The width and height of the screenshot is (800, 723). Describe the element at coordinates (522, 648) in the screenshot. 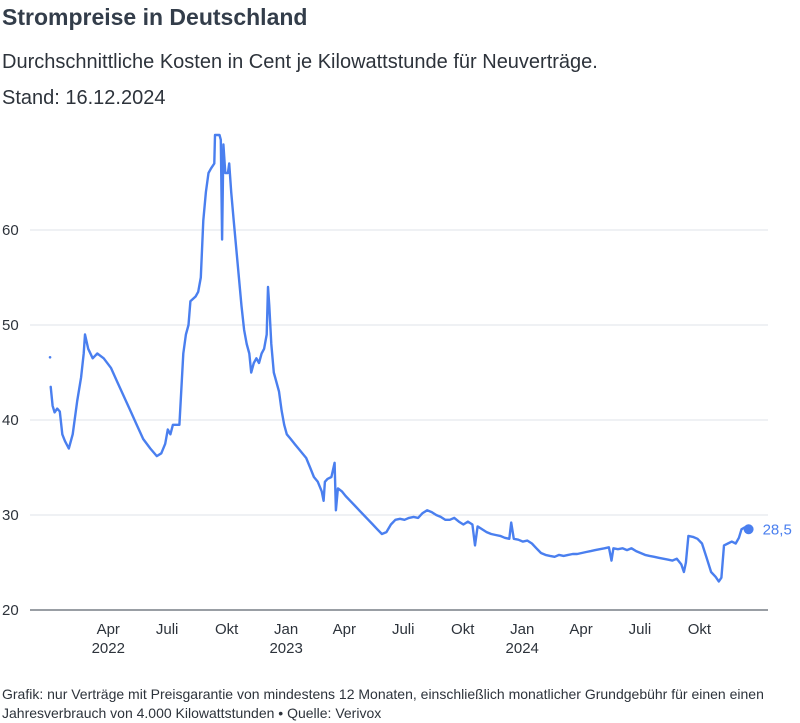

I see `x-tick-year-label: 2024` at that location.